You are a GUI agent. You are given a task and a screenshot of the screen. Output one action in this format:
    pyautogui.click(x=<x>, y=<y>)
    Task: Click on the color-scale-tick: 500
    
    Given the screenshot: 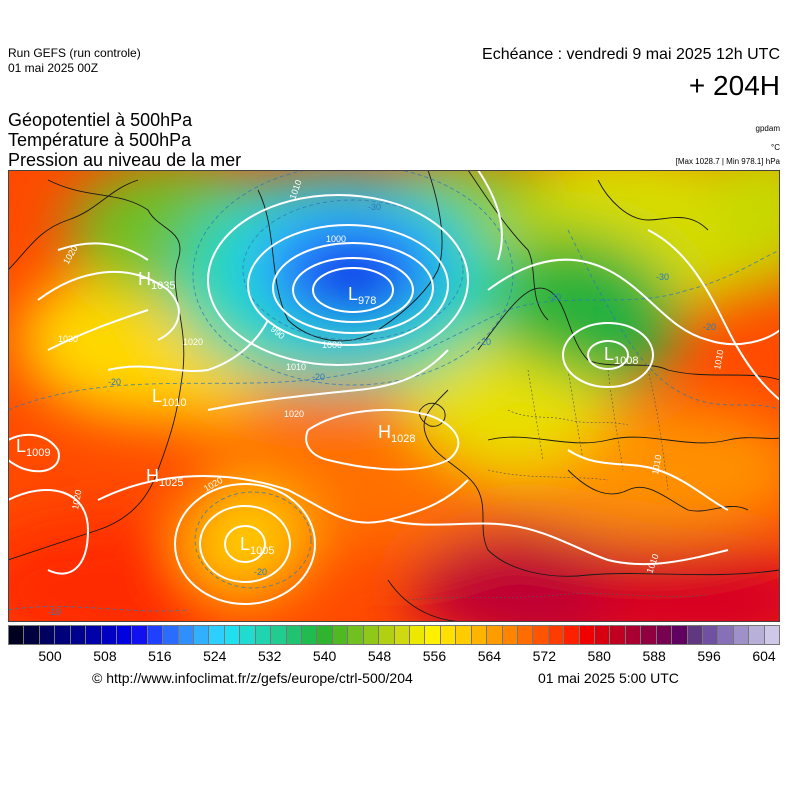 What is the action you would take?
    pyautogui.click(x=50, y=656)
    